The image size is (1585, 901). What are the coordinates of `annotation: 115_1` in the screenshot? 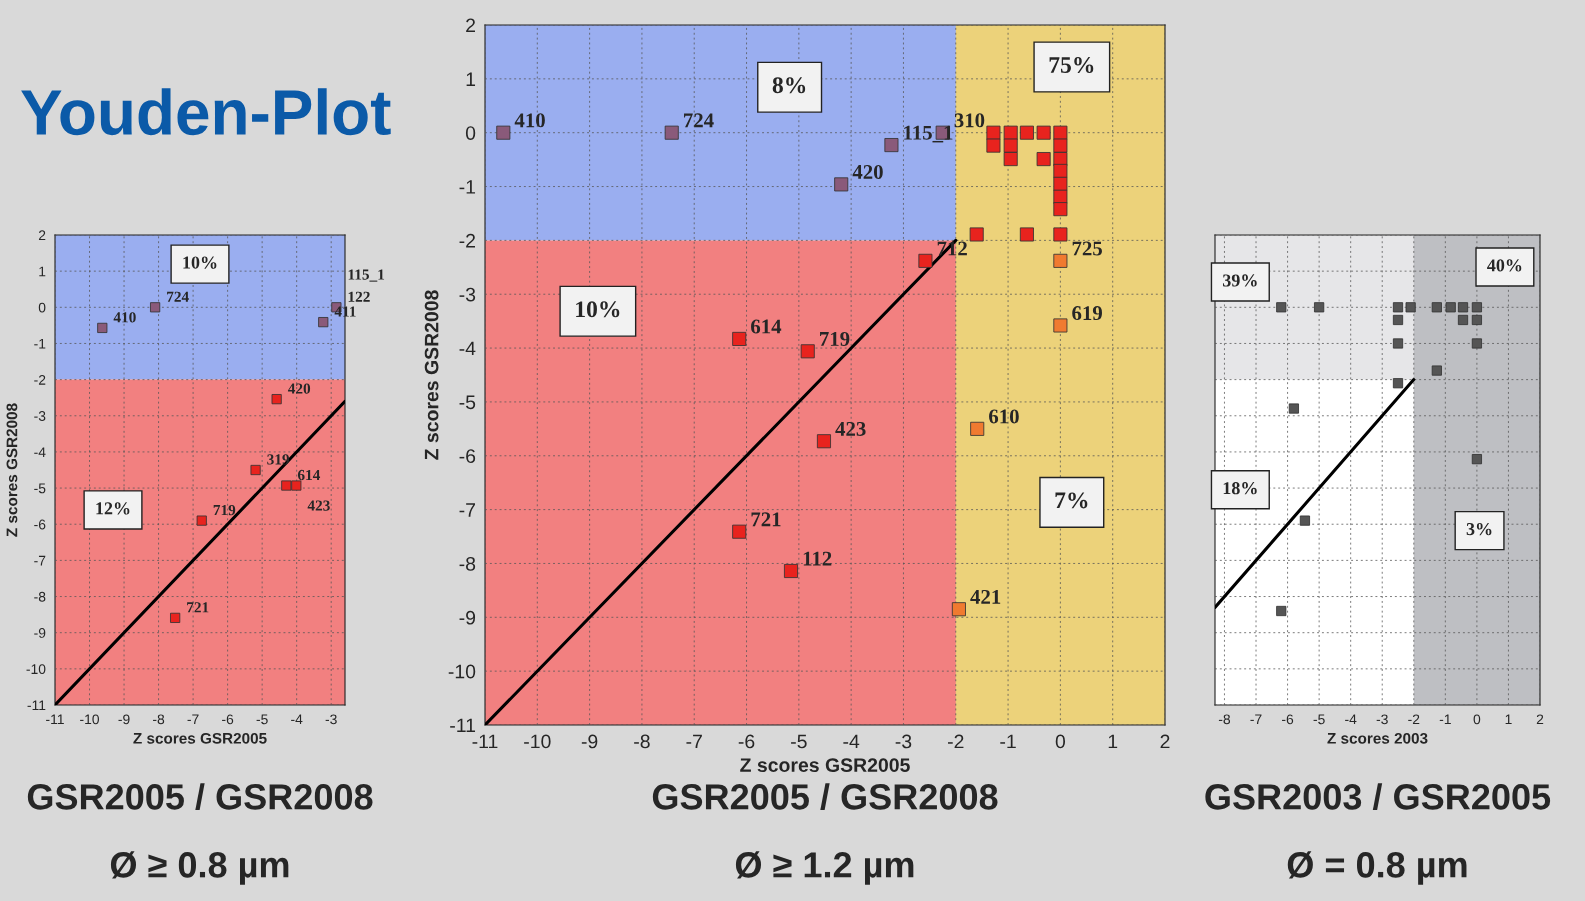 It's located at (366, 275).